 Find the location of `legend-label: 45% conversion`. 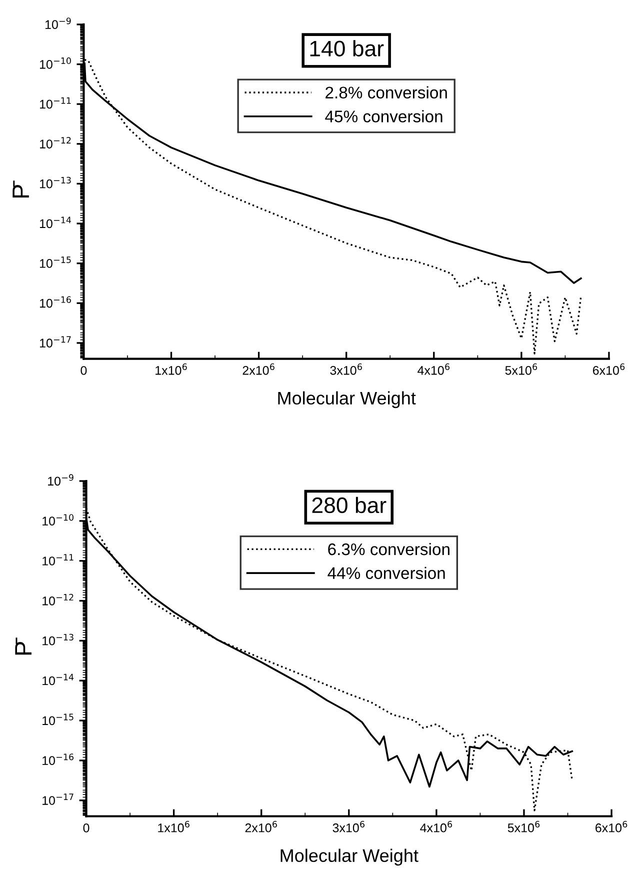

legend-label: 45% conversion is located at coordinates (383, 116).